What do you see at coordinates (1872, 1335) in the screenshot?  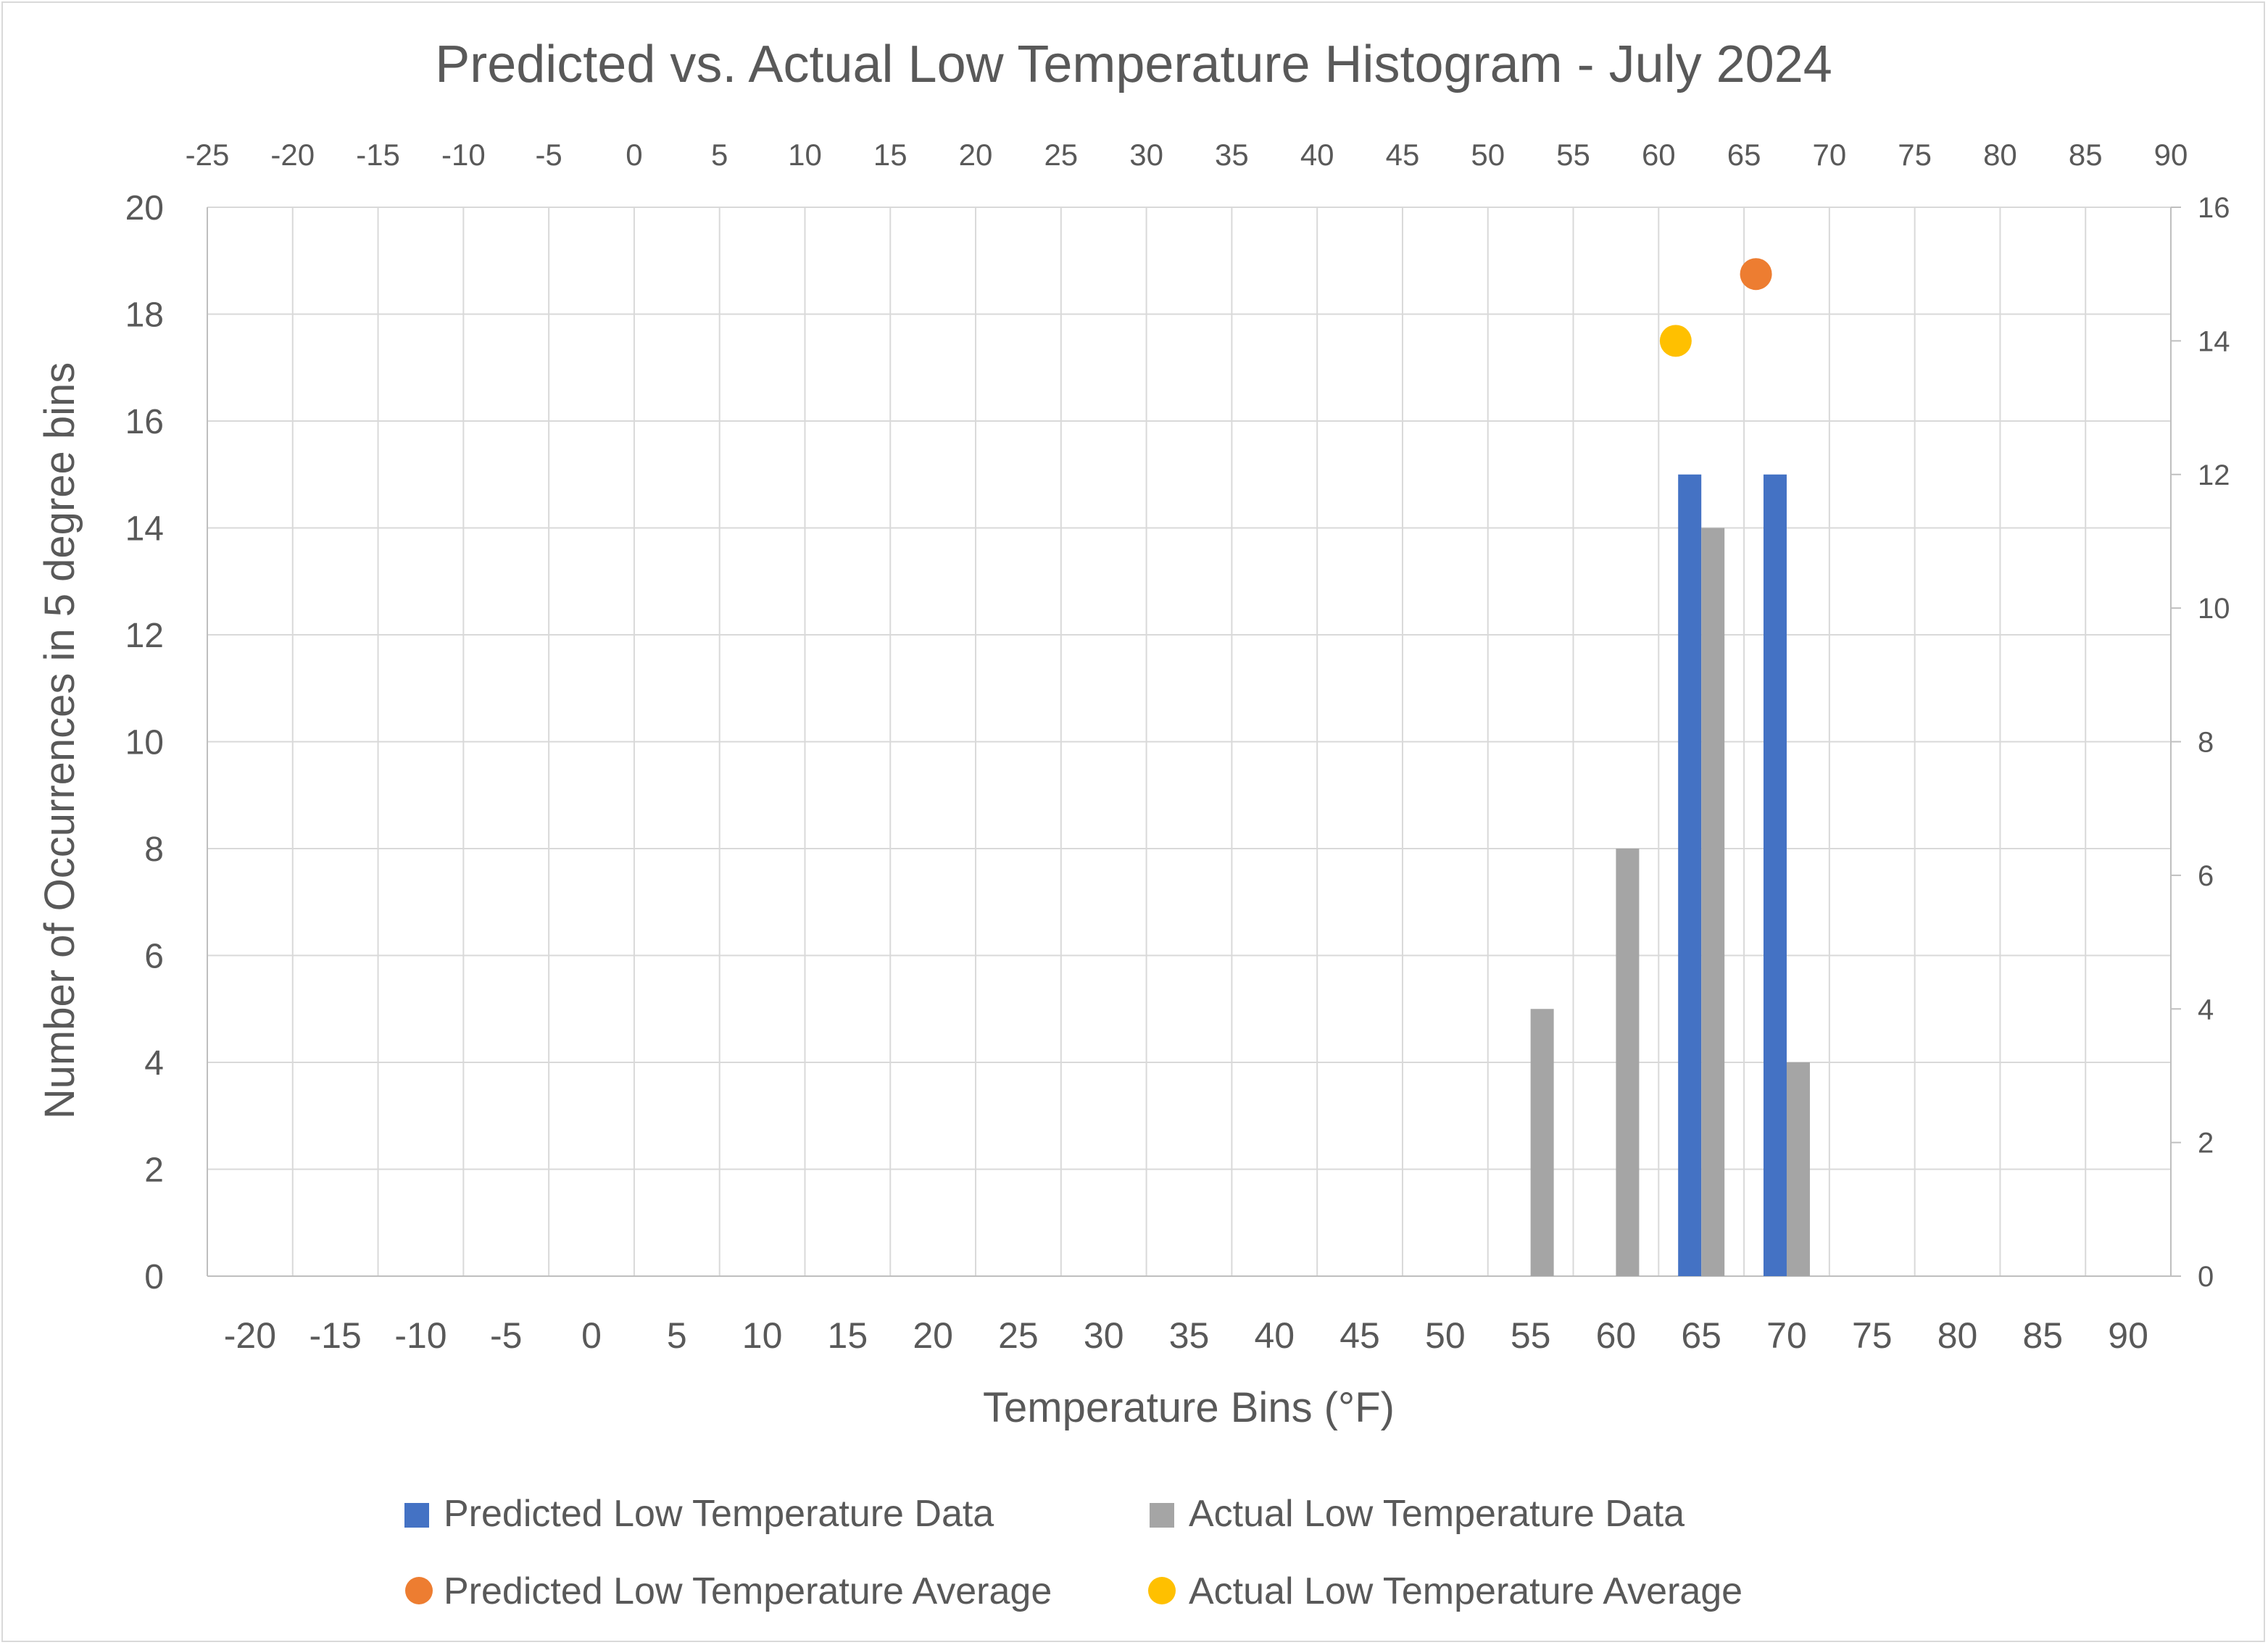 I see `x-tick-label: 75` at bounding box center [1872, 1335].